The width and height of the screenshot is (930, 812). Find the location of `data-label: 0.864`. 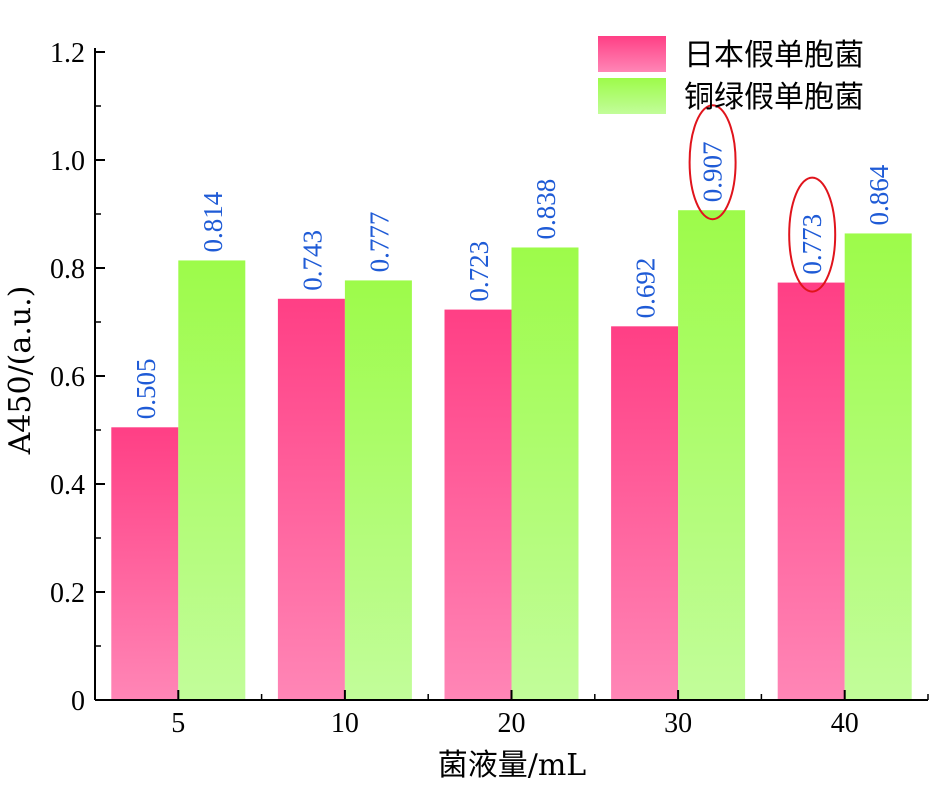

data-label: 0.864 is located at coordinates (879, 194).